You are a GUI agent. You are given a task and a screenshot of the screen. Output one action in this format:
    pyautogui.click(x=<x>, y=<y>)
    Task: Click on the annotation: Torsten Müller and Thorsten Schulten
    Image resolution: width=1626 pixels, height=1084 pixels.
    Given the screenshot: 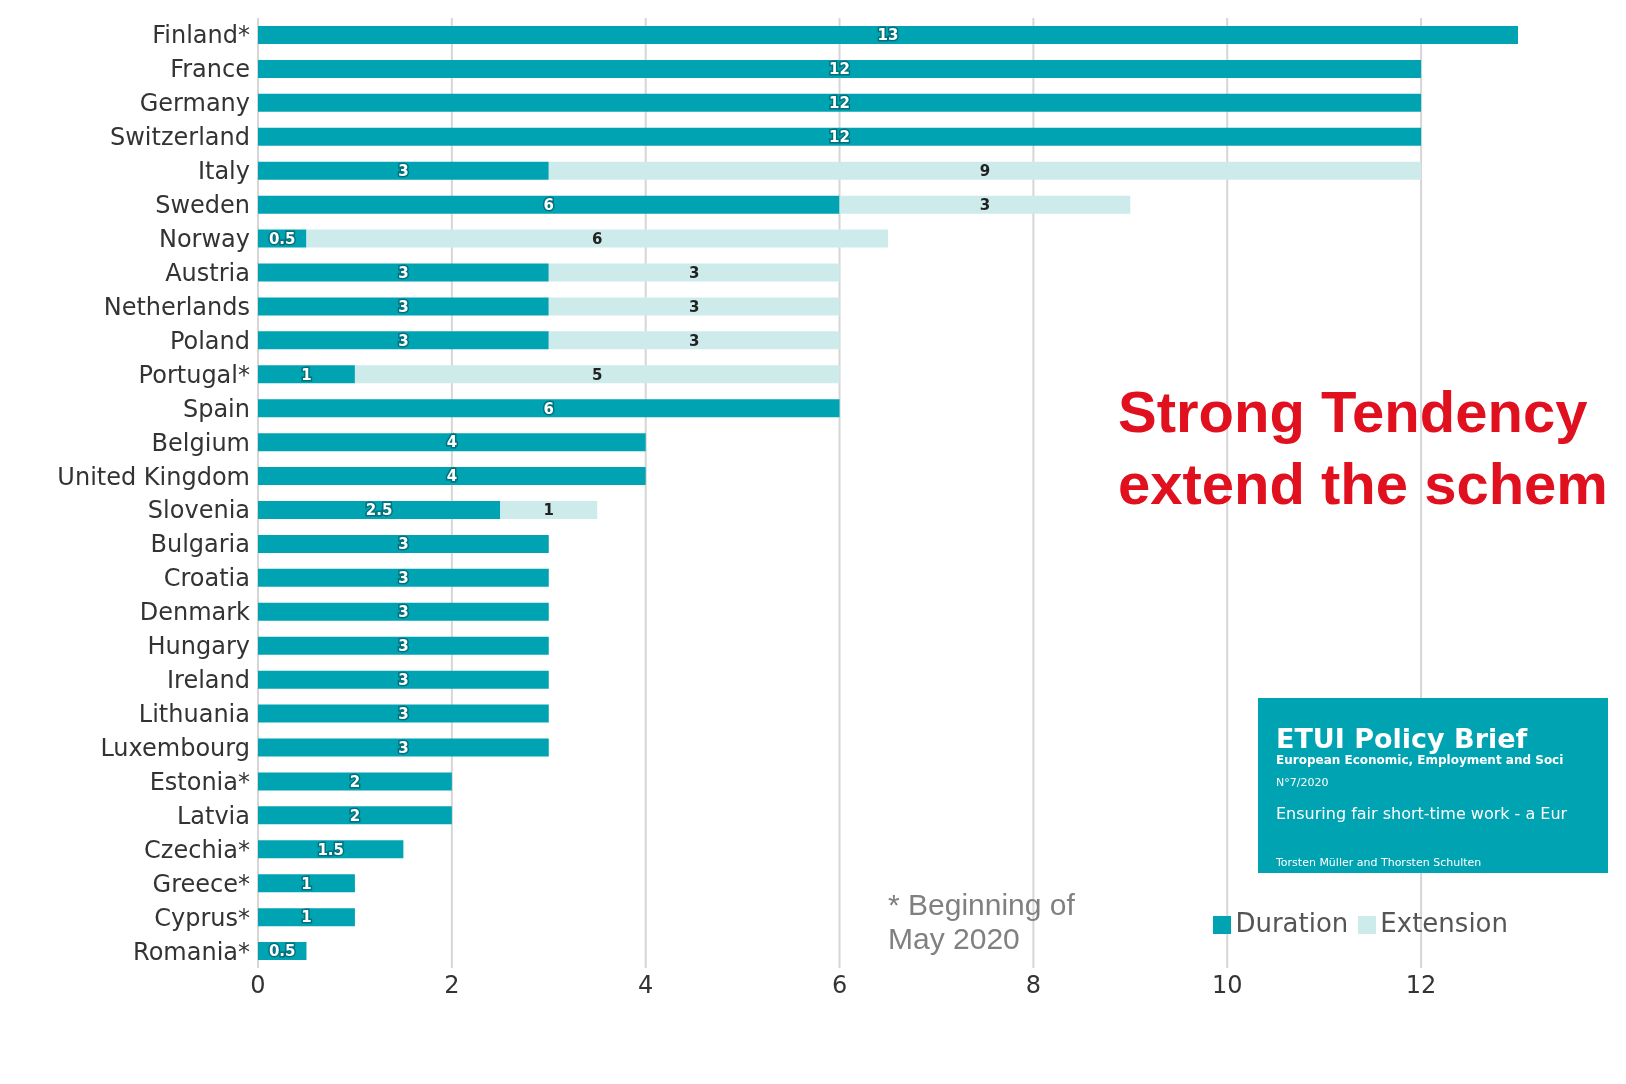 What is the action you would take?
    pyautogui.click(x=1379, y=862)
    